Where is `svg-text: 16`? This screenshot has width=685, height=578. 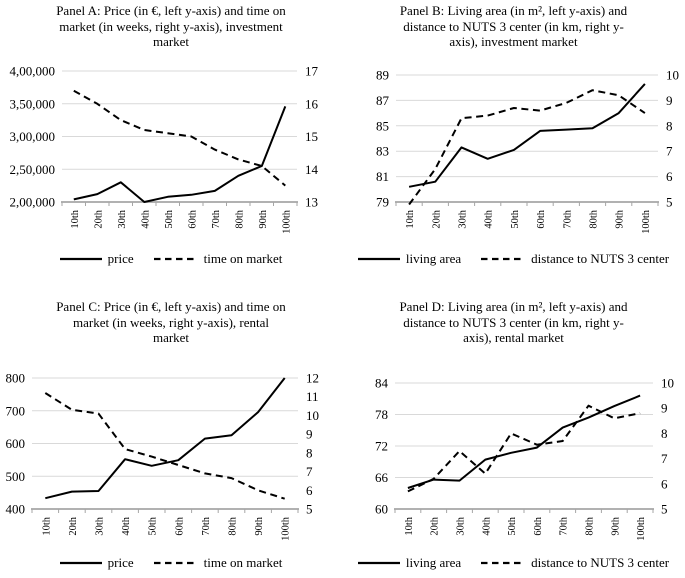 svg-text: 16 is located at coordinates (312, 103).